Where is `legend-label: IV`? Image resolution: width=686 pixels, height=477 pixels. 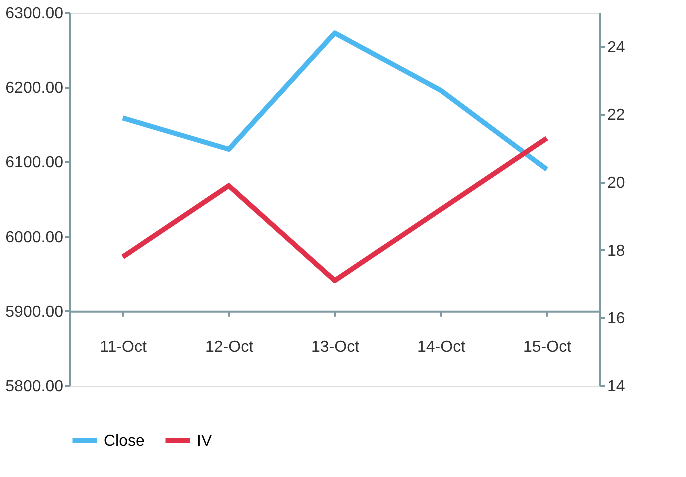
legend-label: IV is located at coordinates (204, 441).